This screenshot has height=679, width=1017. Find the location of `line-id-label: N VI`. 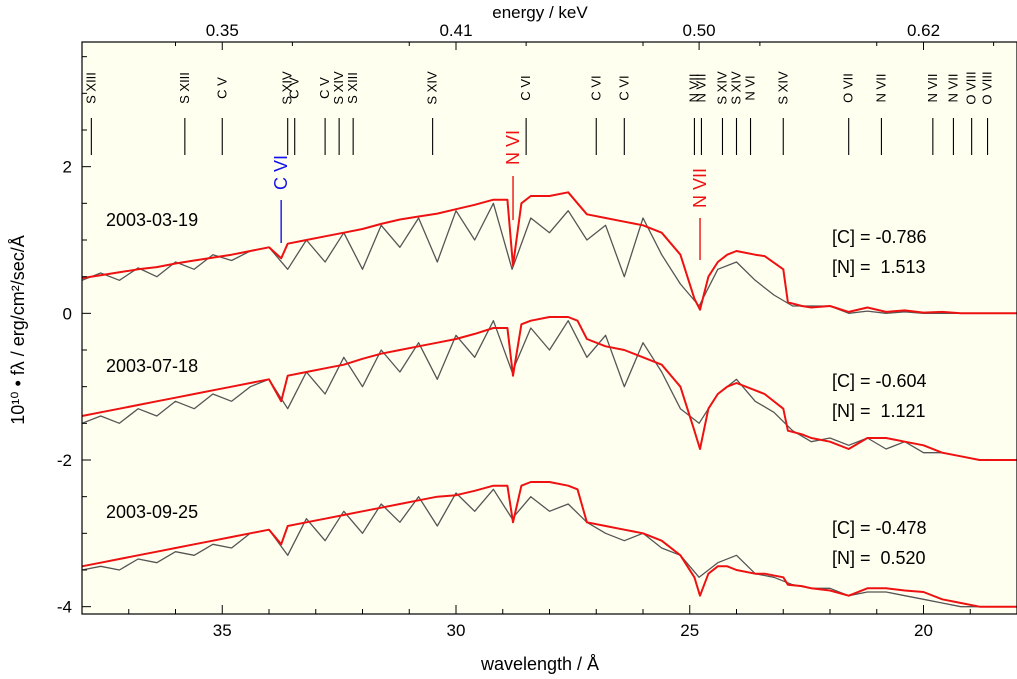

line-id-label: N VI is located at coordinates (750, 87).